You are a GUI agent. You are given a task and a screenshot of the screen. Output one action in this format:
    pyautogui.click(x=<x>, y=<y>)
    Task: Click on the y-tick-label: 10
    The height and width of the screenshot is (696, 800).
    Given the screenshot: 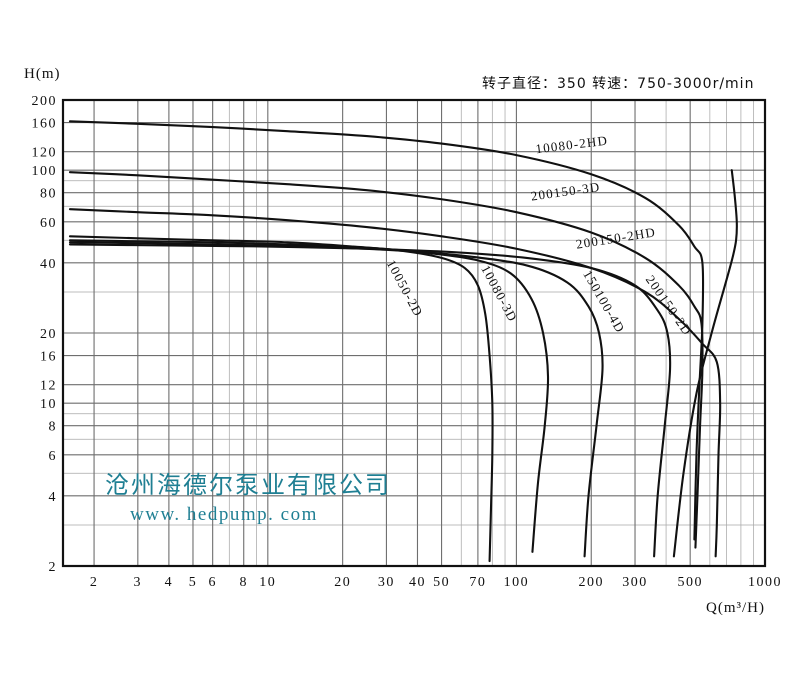 What is the action you would take?
    pyautogui.click(x=48, y=404)
    